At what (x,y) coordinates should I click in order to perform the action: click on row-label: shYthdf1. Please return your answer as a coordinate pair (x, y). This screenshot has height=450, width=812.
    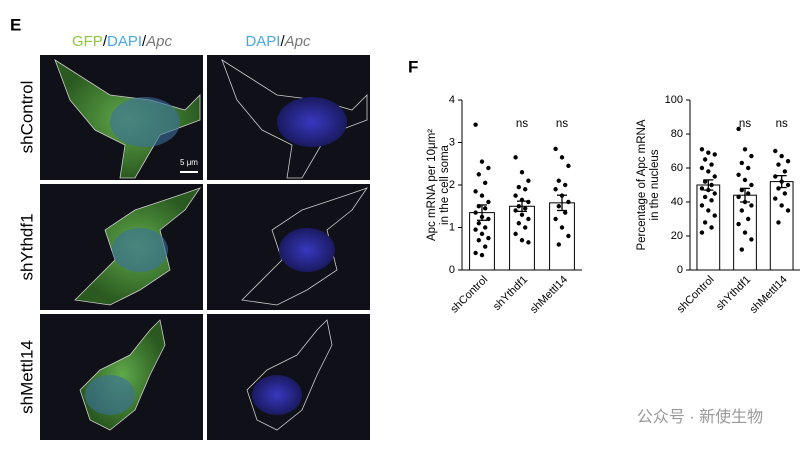
    Looking at the image, I should click on (26, 246).